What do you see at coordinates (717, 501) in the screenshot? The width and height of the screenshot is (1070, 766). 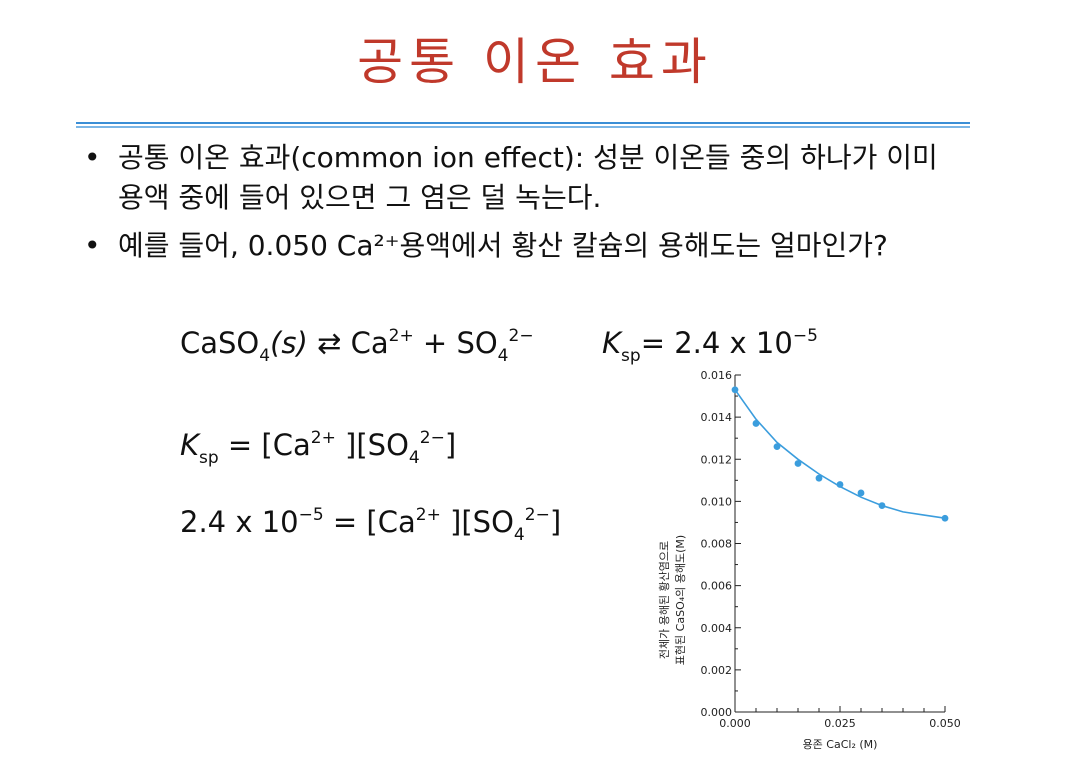 I see `y-tick-label: 0.010` at bounding box center [717, 501].